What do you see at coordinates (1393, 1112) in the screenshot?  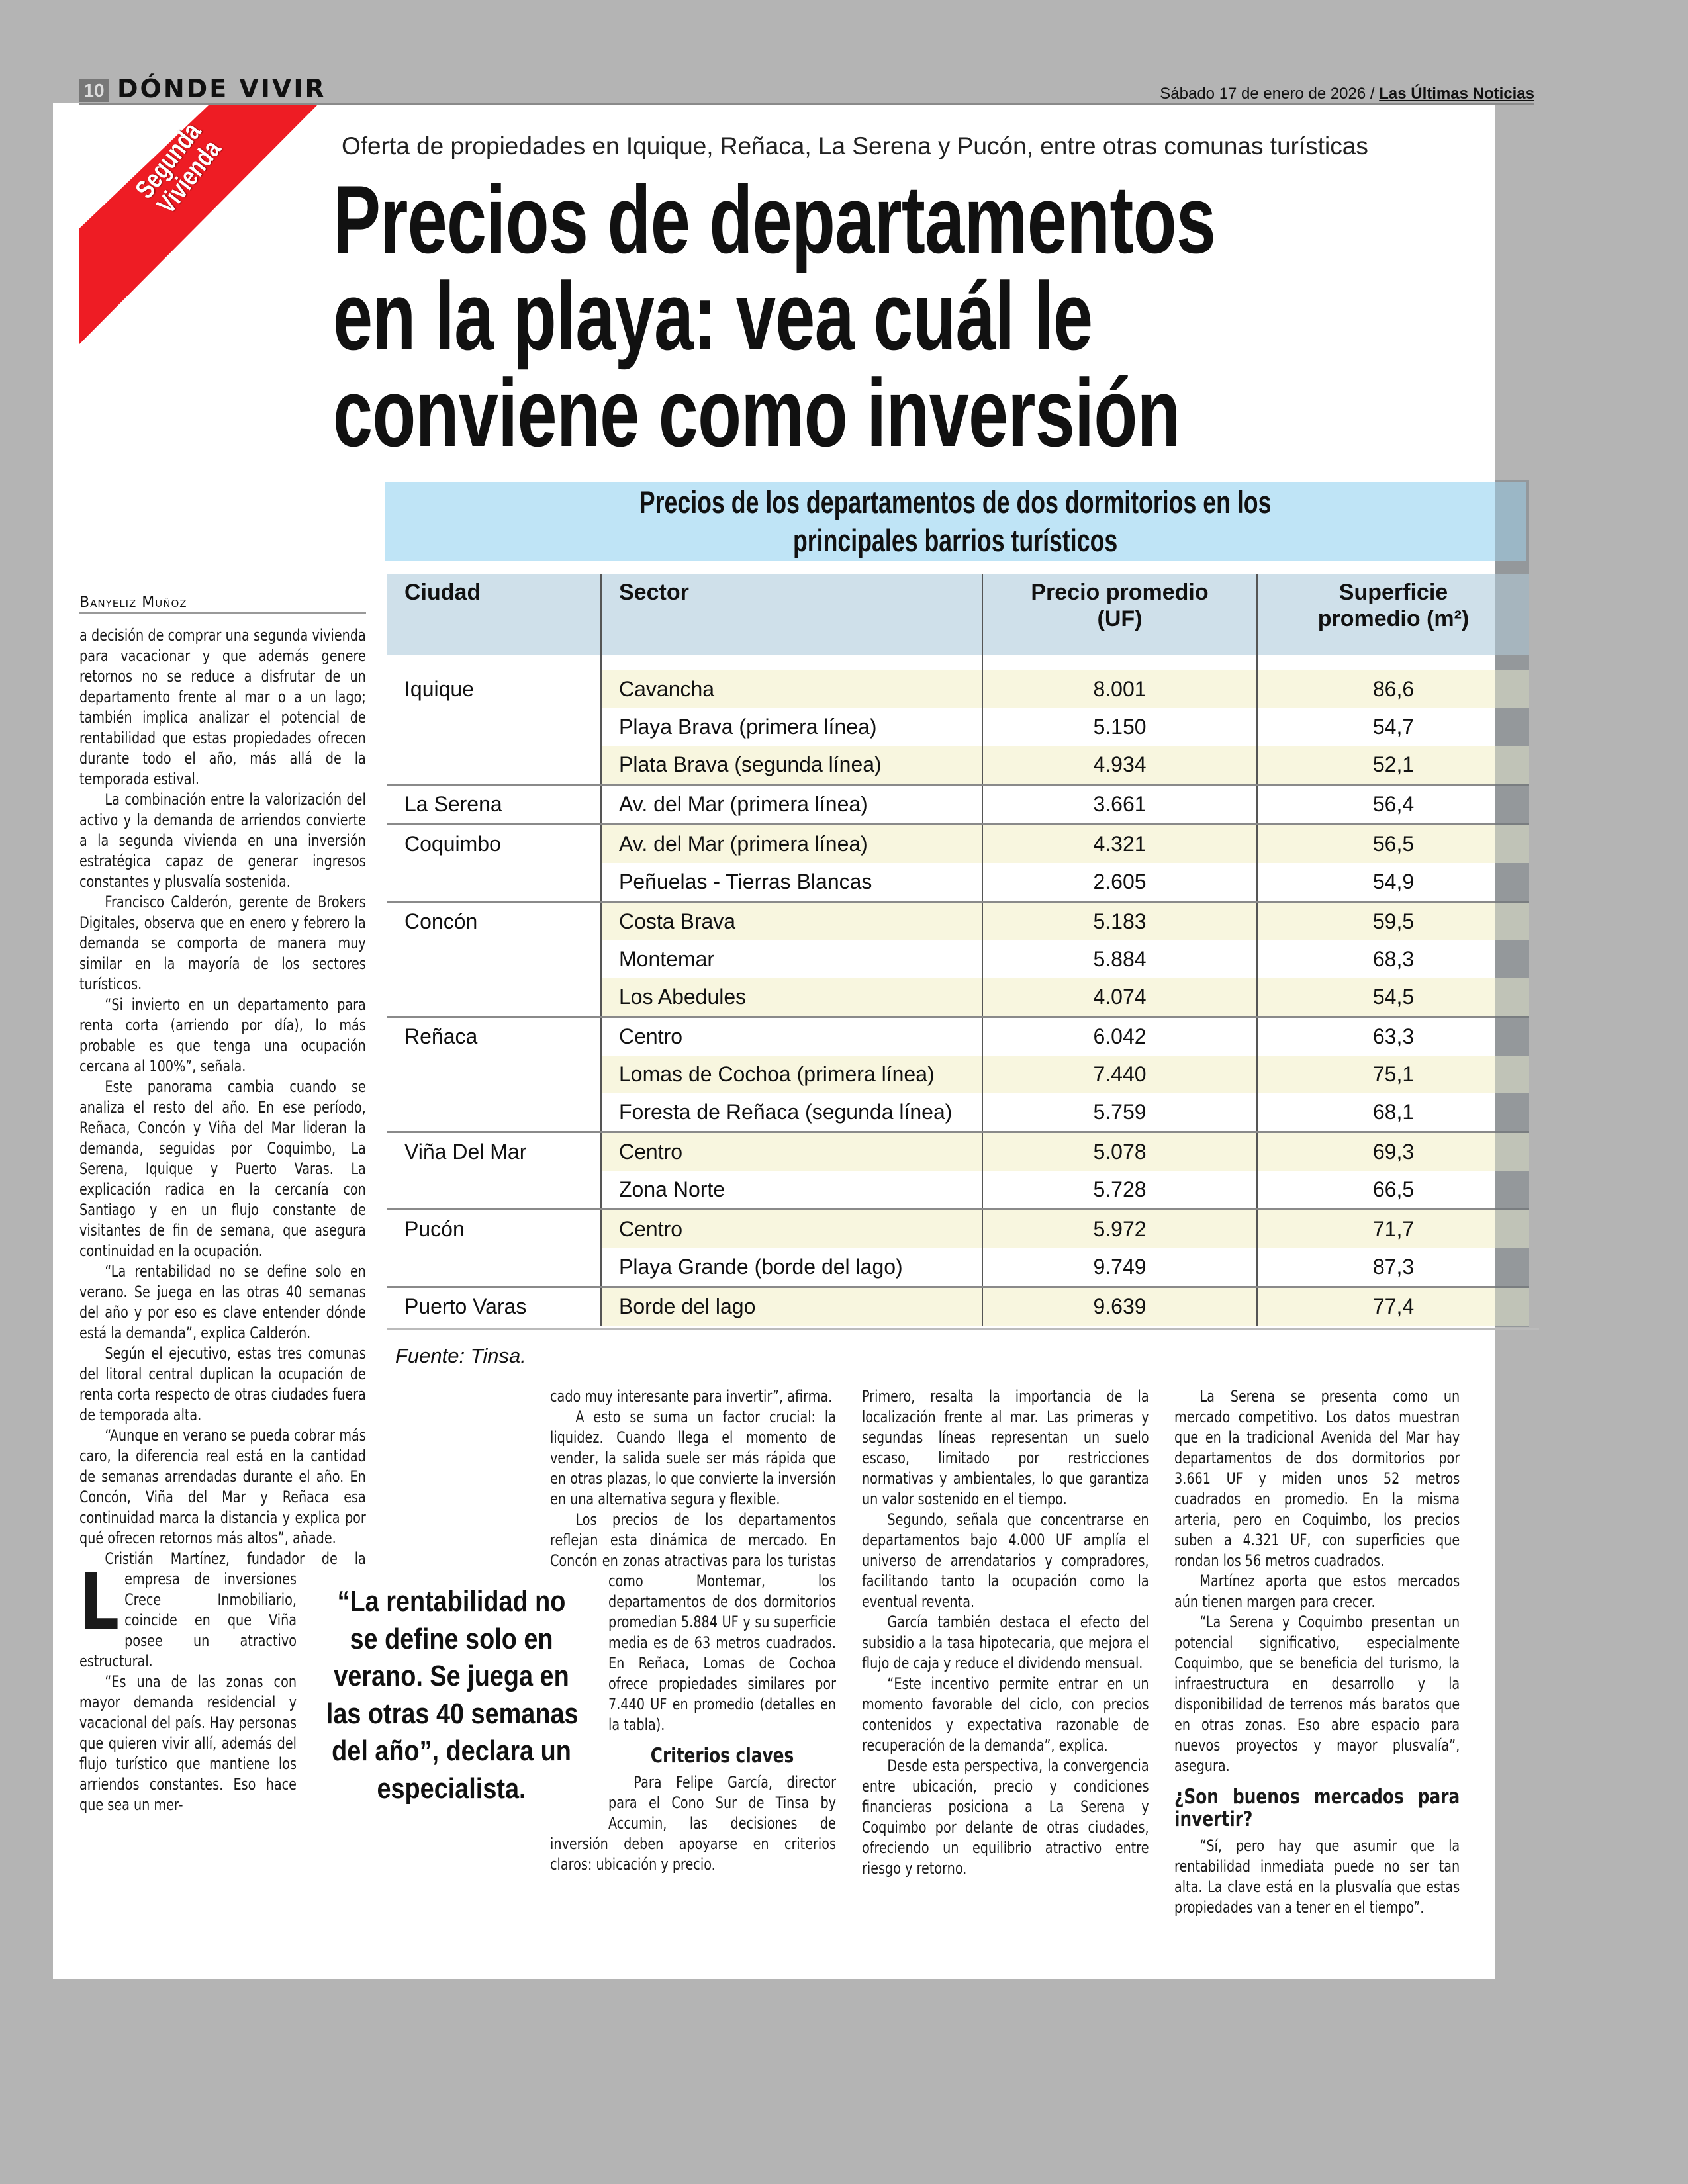 I see `cell-area: 68,1` at bounding box center [1393, 1112].